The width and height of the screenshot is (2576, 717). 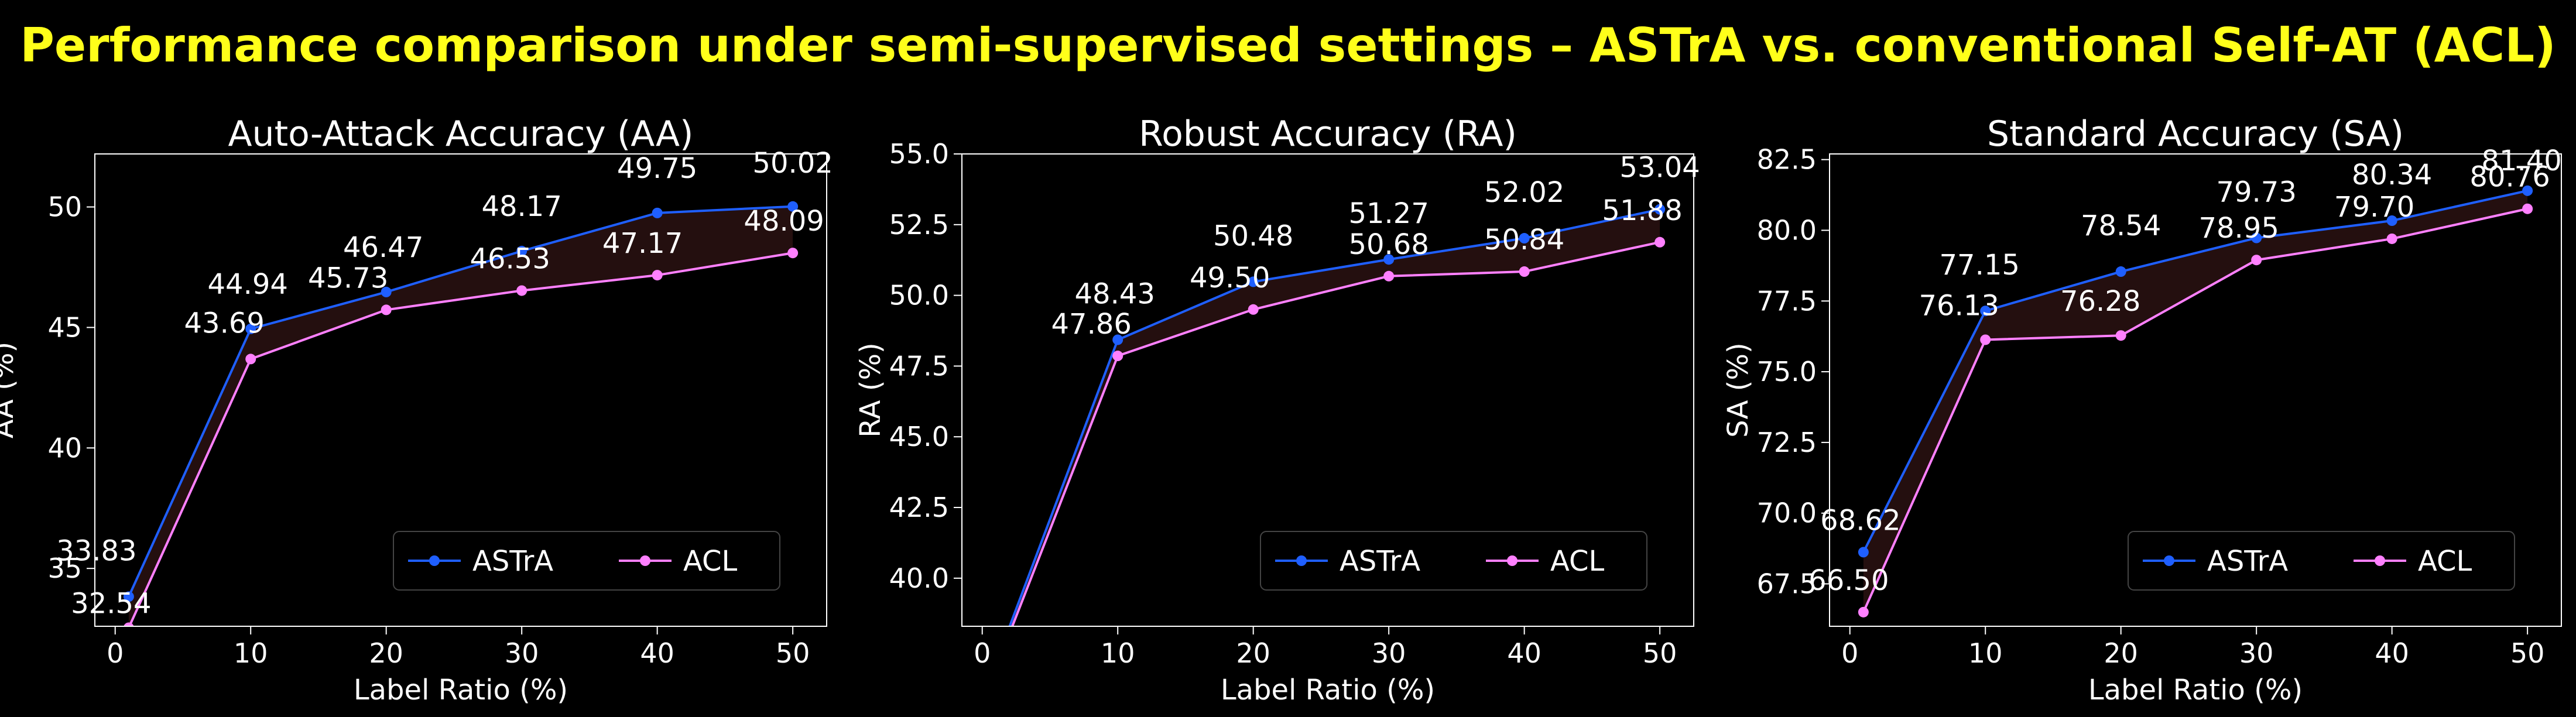 I want to click on y-axis-label: RA (%), so click(x=870, y=390).